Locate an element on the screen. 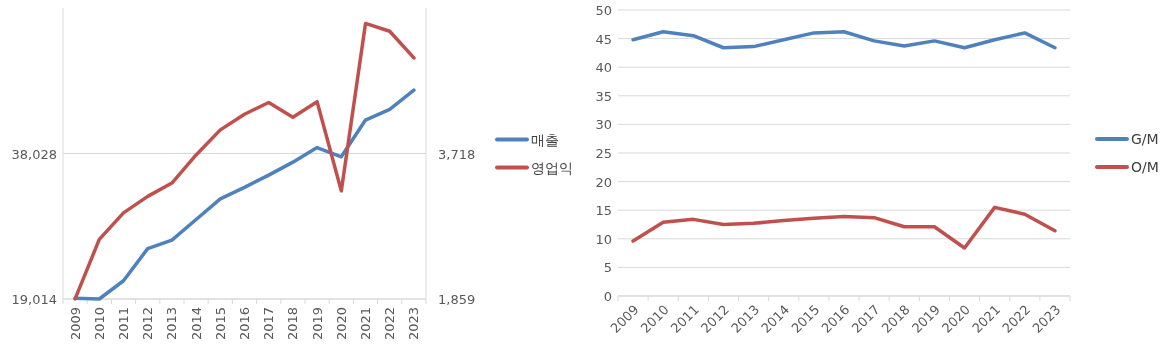 The width and height of the screenshot is (1171, 345). legend-label: G/M is located at coordinates (1145, 139).